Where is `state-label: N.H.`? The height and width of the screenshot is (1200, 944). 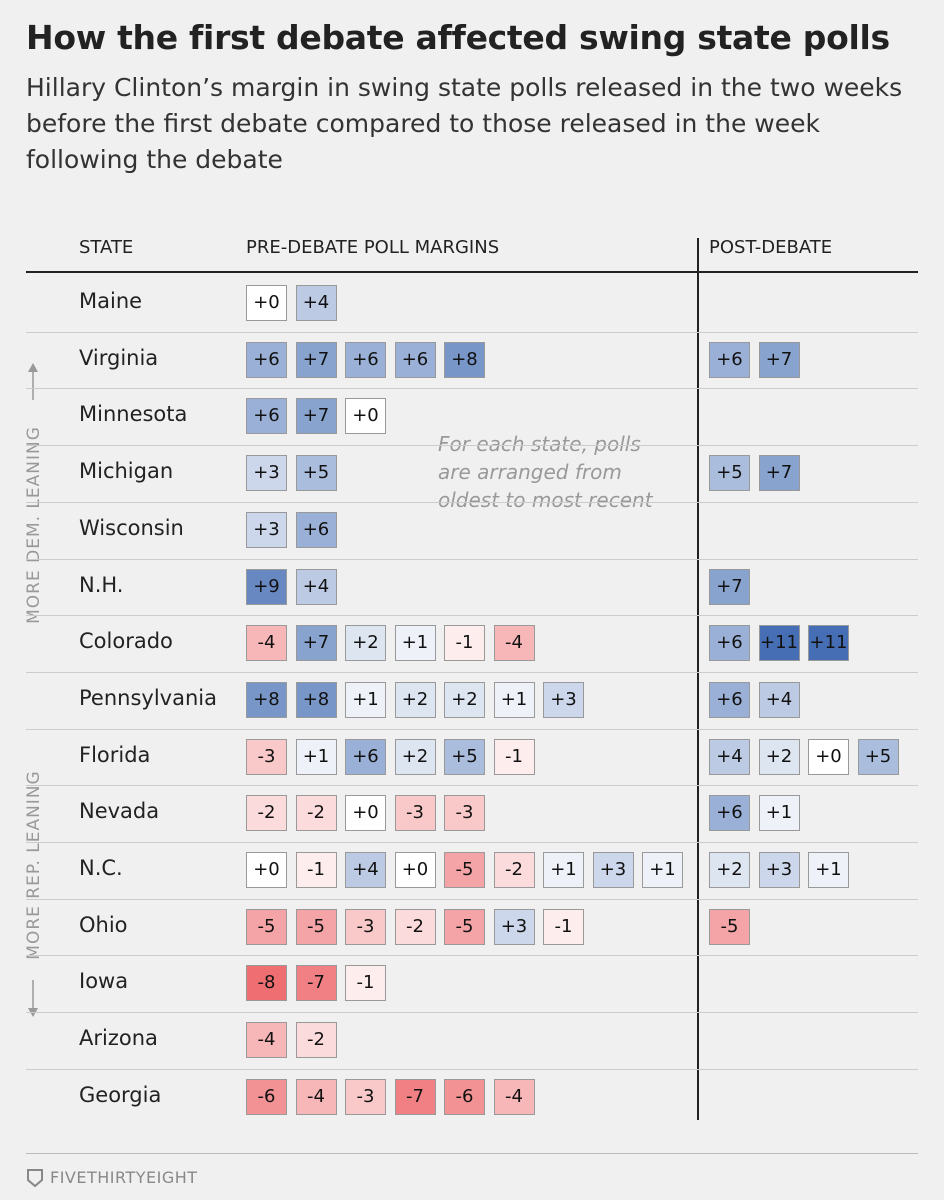 state-label: N.H. is located at coordinates (101, 584).